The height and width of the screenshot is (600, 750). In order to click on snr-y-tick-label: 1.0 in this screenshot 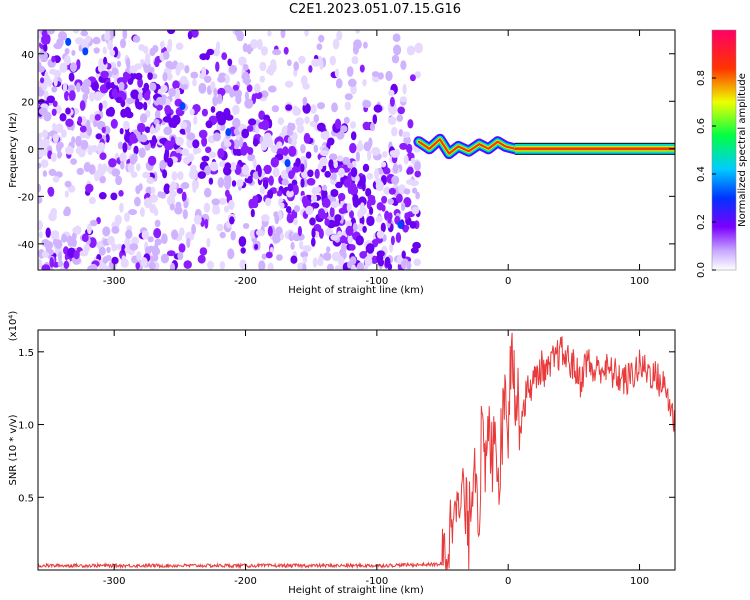, I will do `click(26, 426)`.